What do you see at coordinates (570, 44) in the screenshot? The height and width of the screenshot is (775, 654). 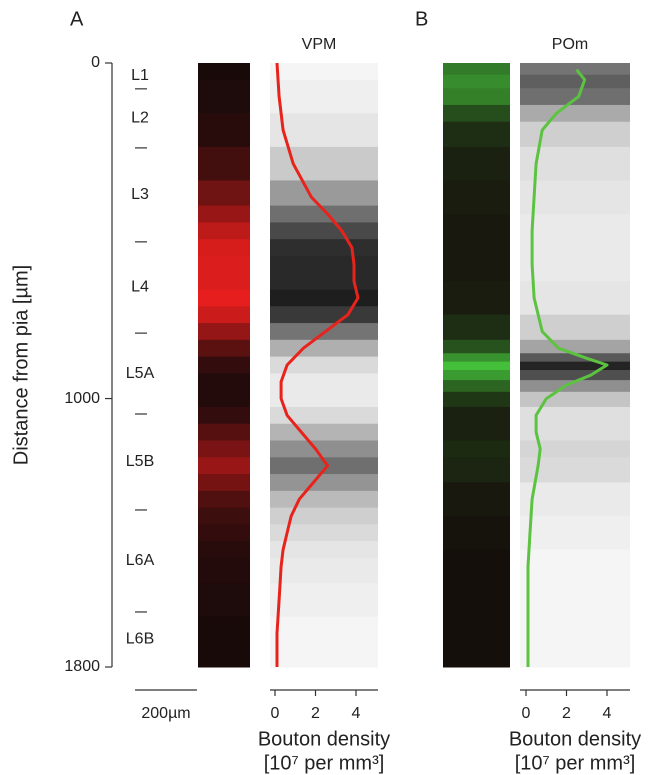 I see `panel-title: POm` at bounding box center [570, 44].